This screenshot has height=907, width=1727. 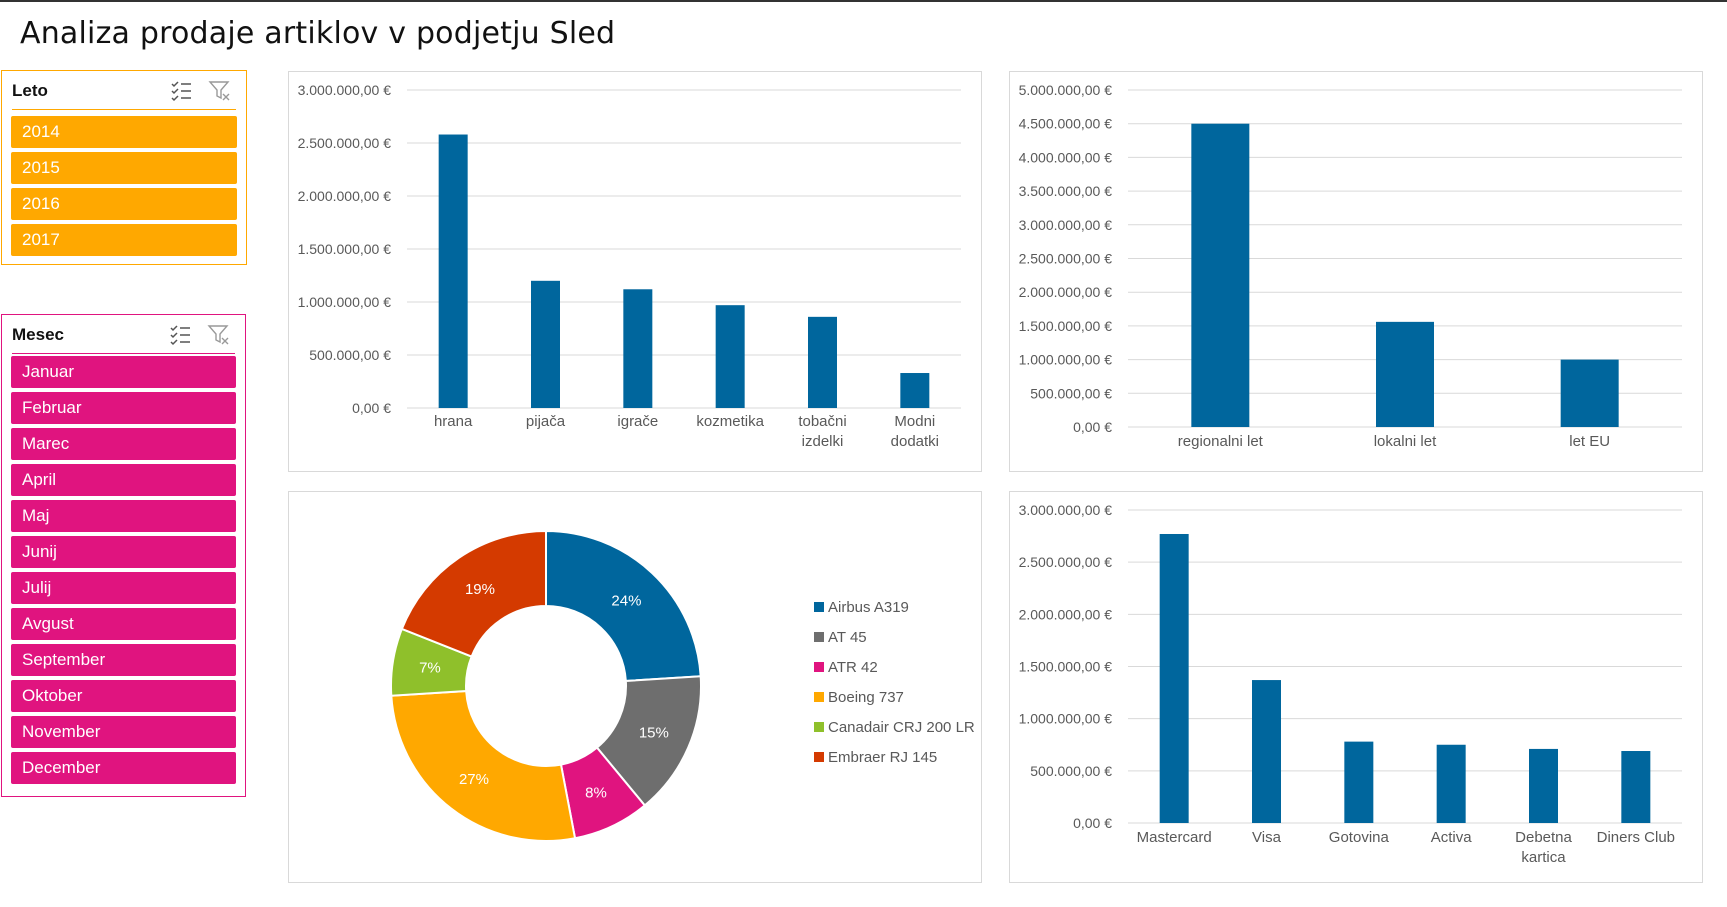 I want to click on category-label-line: pijača, so click(x=546, y=421).